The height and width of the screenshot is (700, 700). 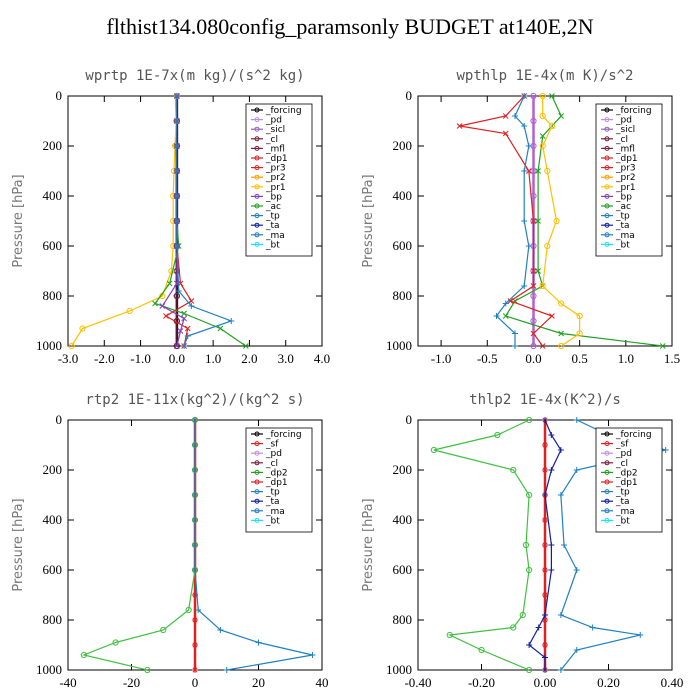 I want to click on legend-label: _pr1, so click(x=275, y=188).